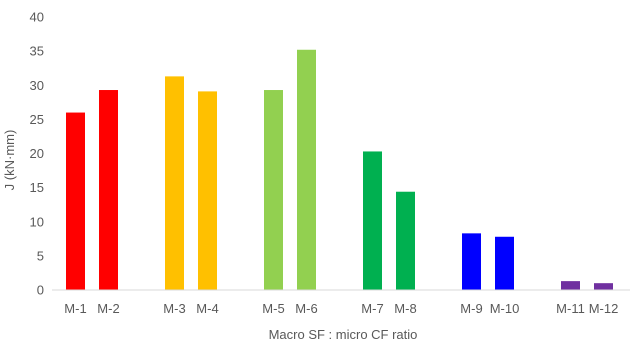  What do you see at coordinates (306, 308) in the screenshot?
I see `x-tick-label: M-6` at bounding box center [306, 308].